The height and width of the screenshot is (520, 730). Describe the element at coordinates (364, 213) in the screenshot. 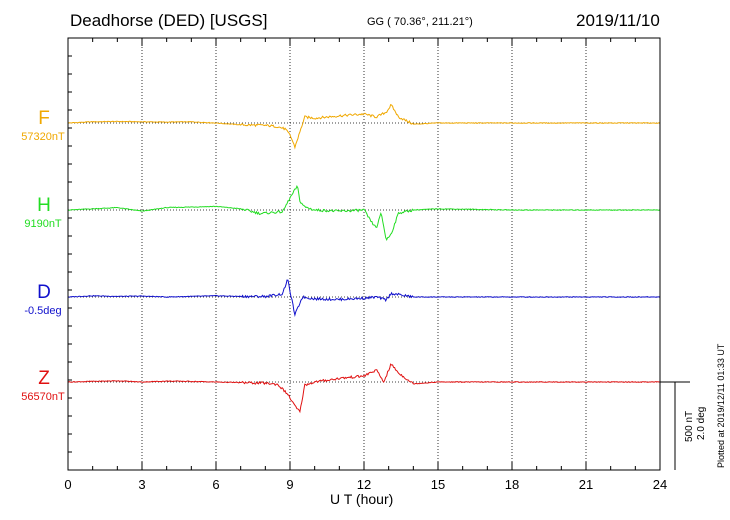

I see `trace-H` at that location.